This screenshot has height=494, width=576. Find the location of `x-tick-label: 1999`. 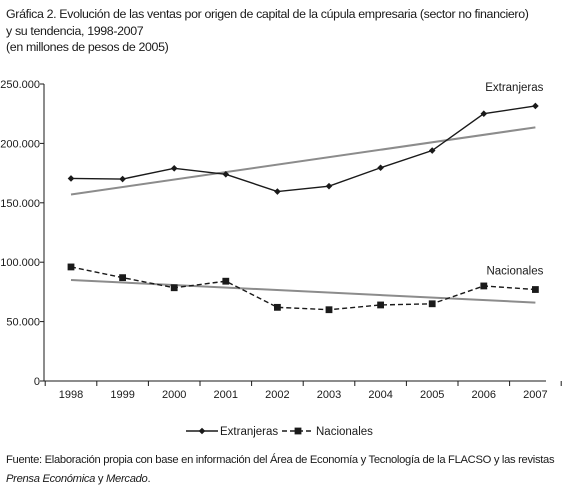

x-tick-label: 1999 is located at coordinates (122, 395).